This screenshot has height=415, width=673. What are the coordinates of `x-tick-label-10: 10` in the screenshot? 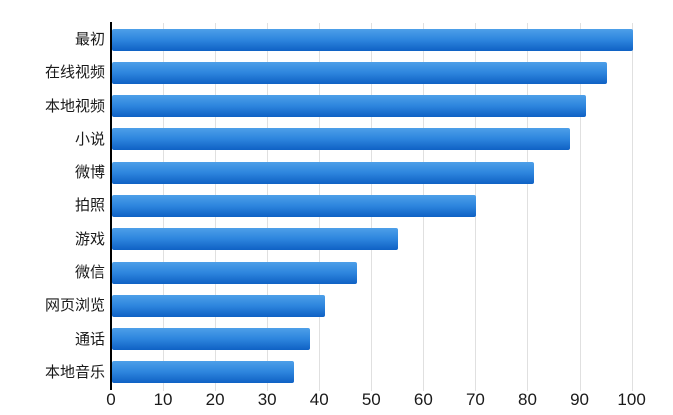 It's located at (163, 399).